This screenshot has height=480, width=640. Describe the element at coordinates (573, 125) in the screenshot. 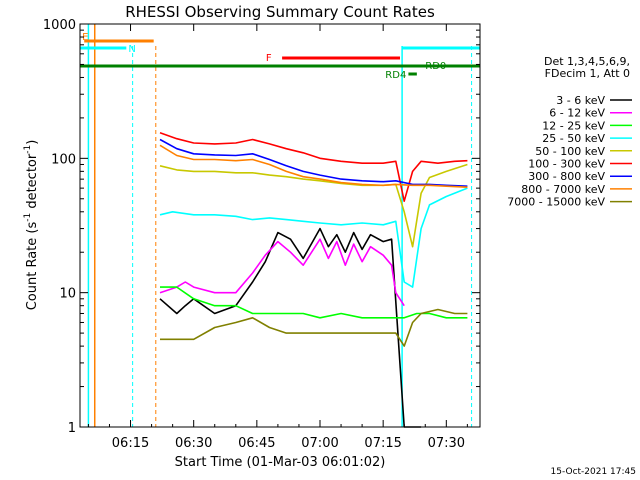

I see `legend-label-3: 12 - 25 keV` at that location.